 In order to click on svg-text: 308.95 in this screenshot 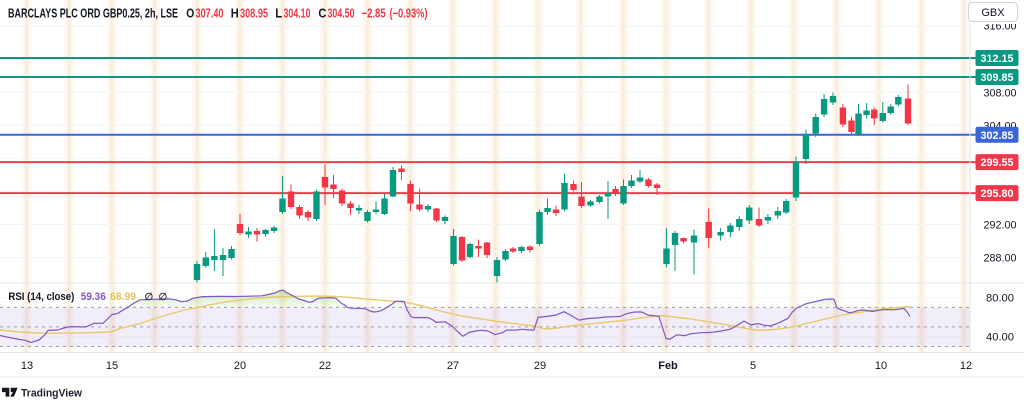, I will do `click(254, 14)`.